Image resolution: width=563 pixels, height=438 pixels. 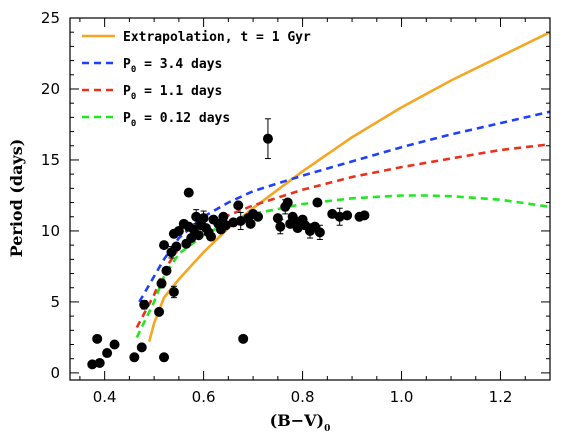 What do you see at coordinates (50, 231) in the screenshot?
I see `y-tick-label: 10` at bounding box center [50, 231].